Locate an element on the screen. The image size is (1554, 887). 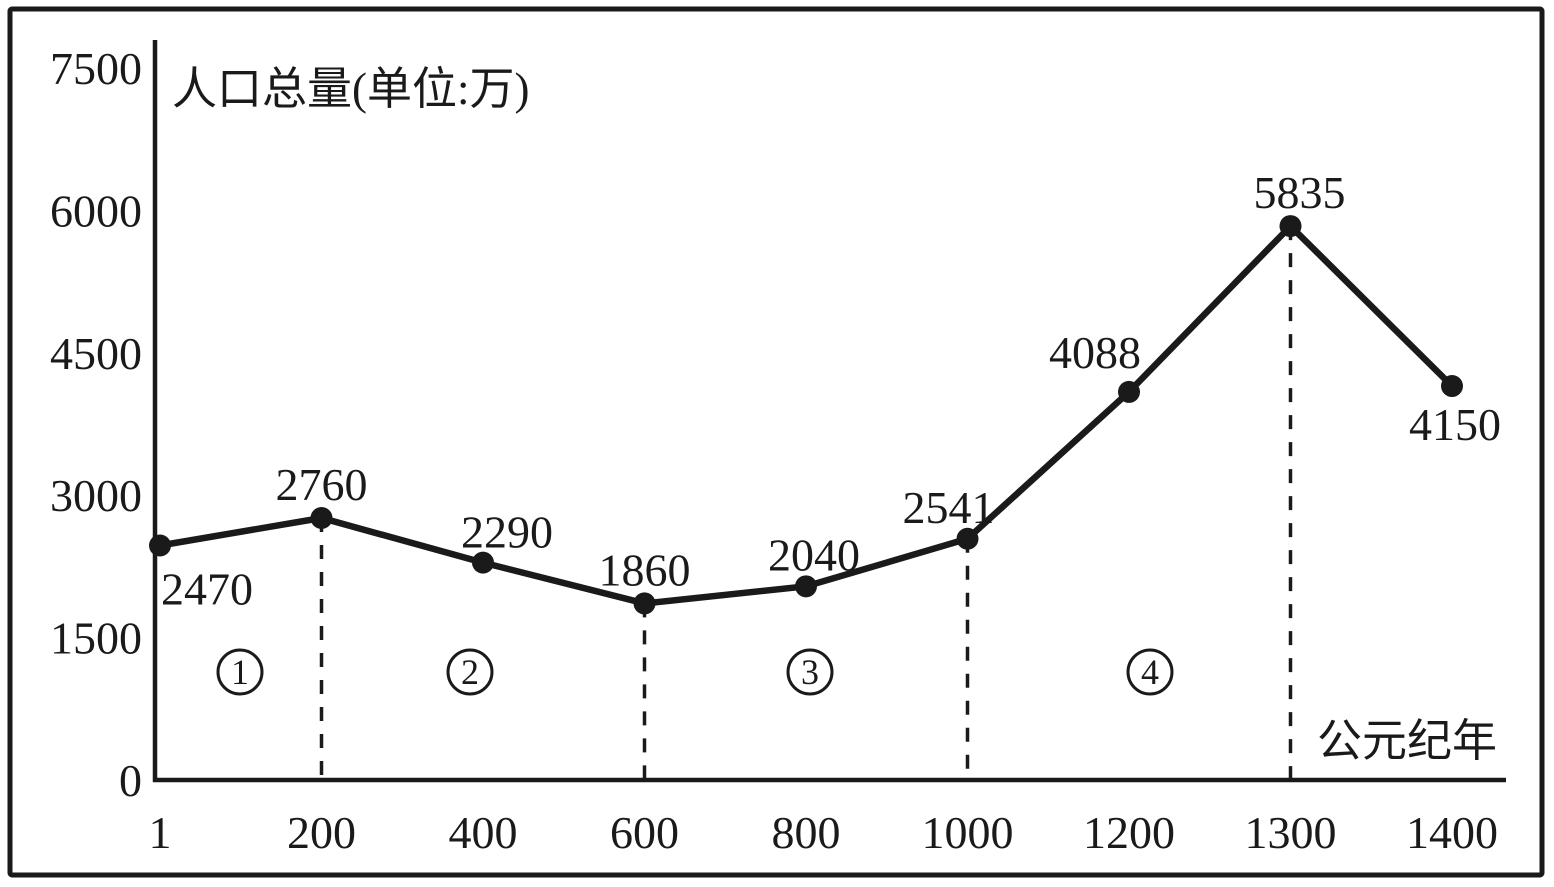
y-tick-label: 4500 is located at coordinates (96, 353).